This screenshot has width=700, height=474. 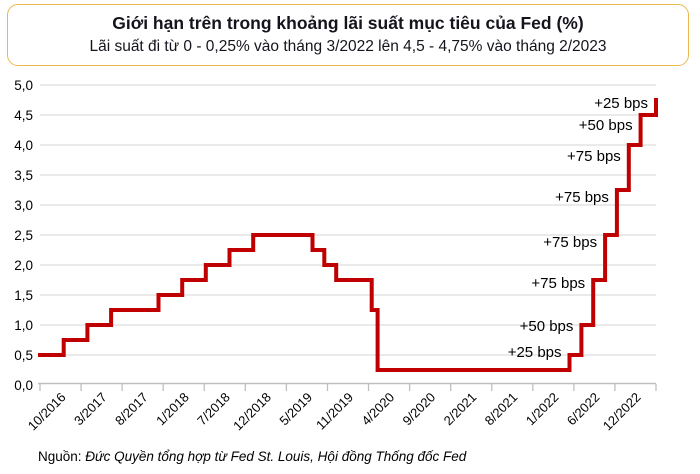 I want to click on x-tick-label: 6/2022, so click(x=583, y=409).